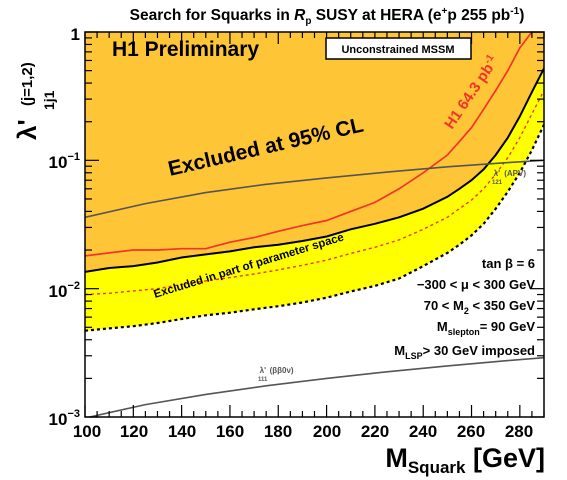 The image size is (567, 480). What do you see at coordinates (263, 370) in the screenshot?
I see `bb-label-main: λ'` at bounding box center [263, 370].